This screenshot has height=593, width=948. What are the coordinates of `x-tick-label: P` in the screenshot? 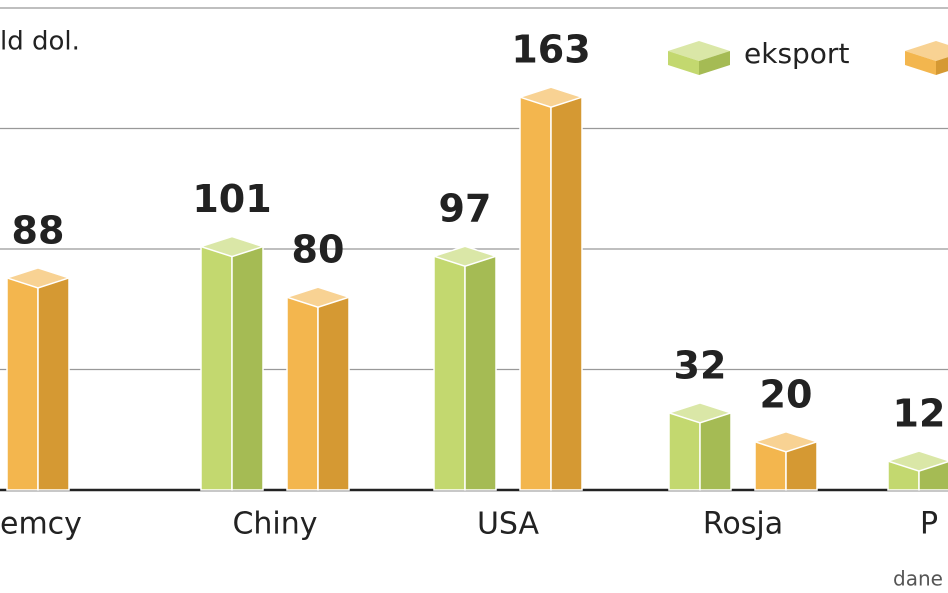 It's located at (929, 524).